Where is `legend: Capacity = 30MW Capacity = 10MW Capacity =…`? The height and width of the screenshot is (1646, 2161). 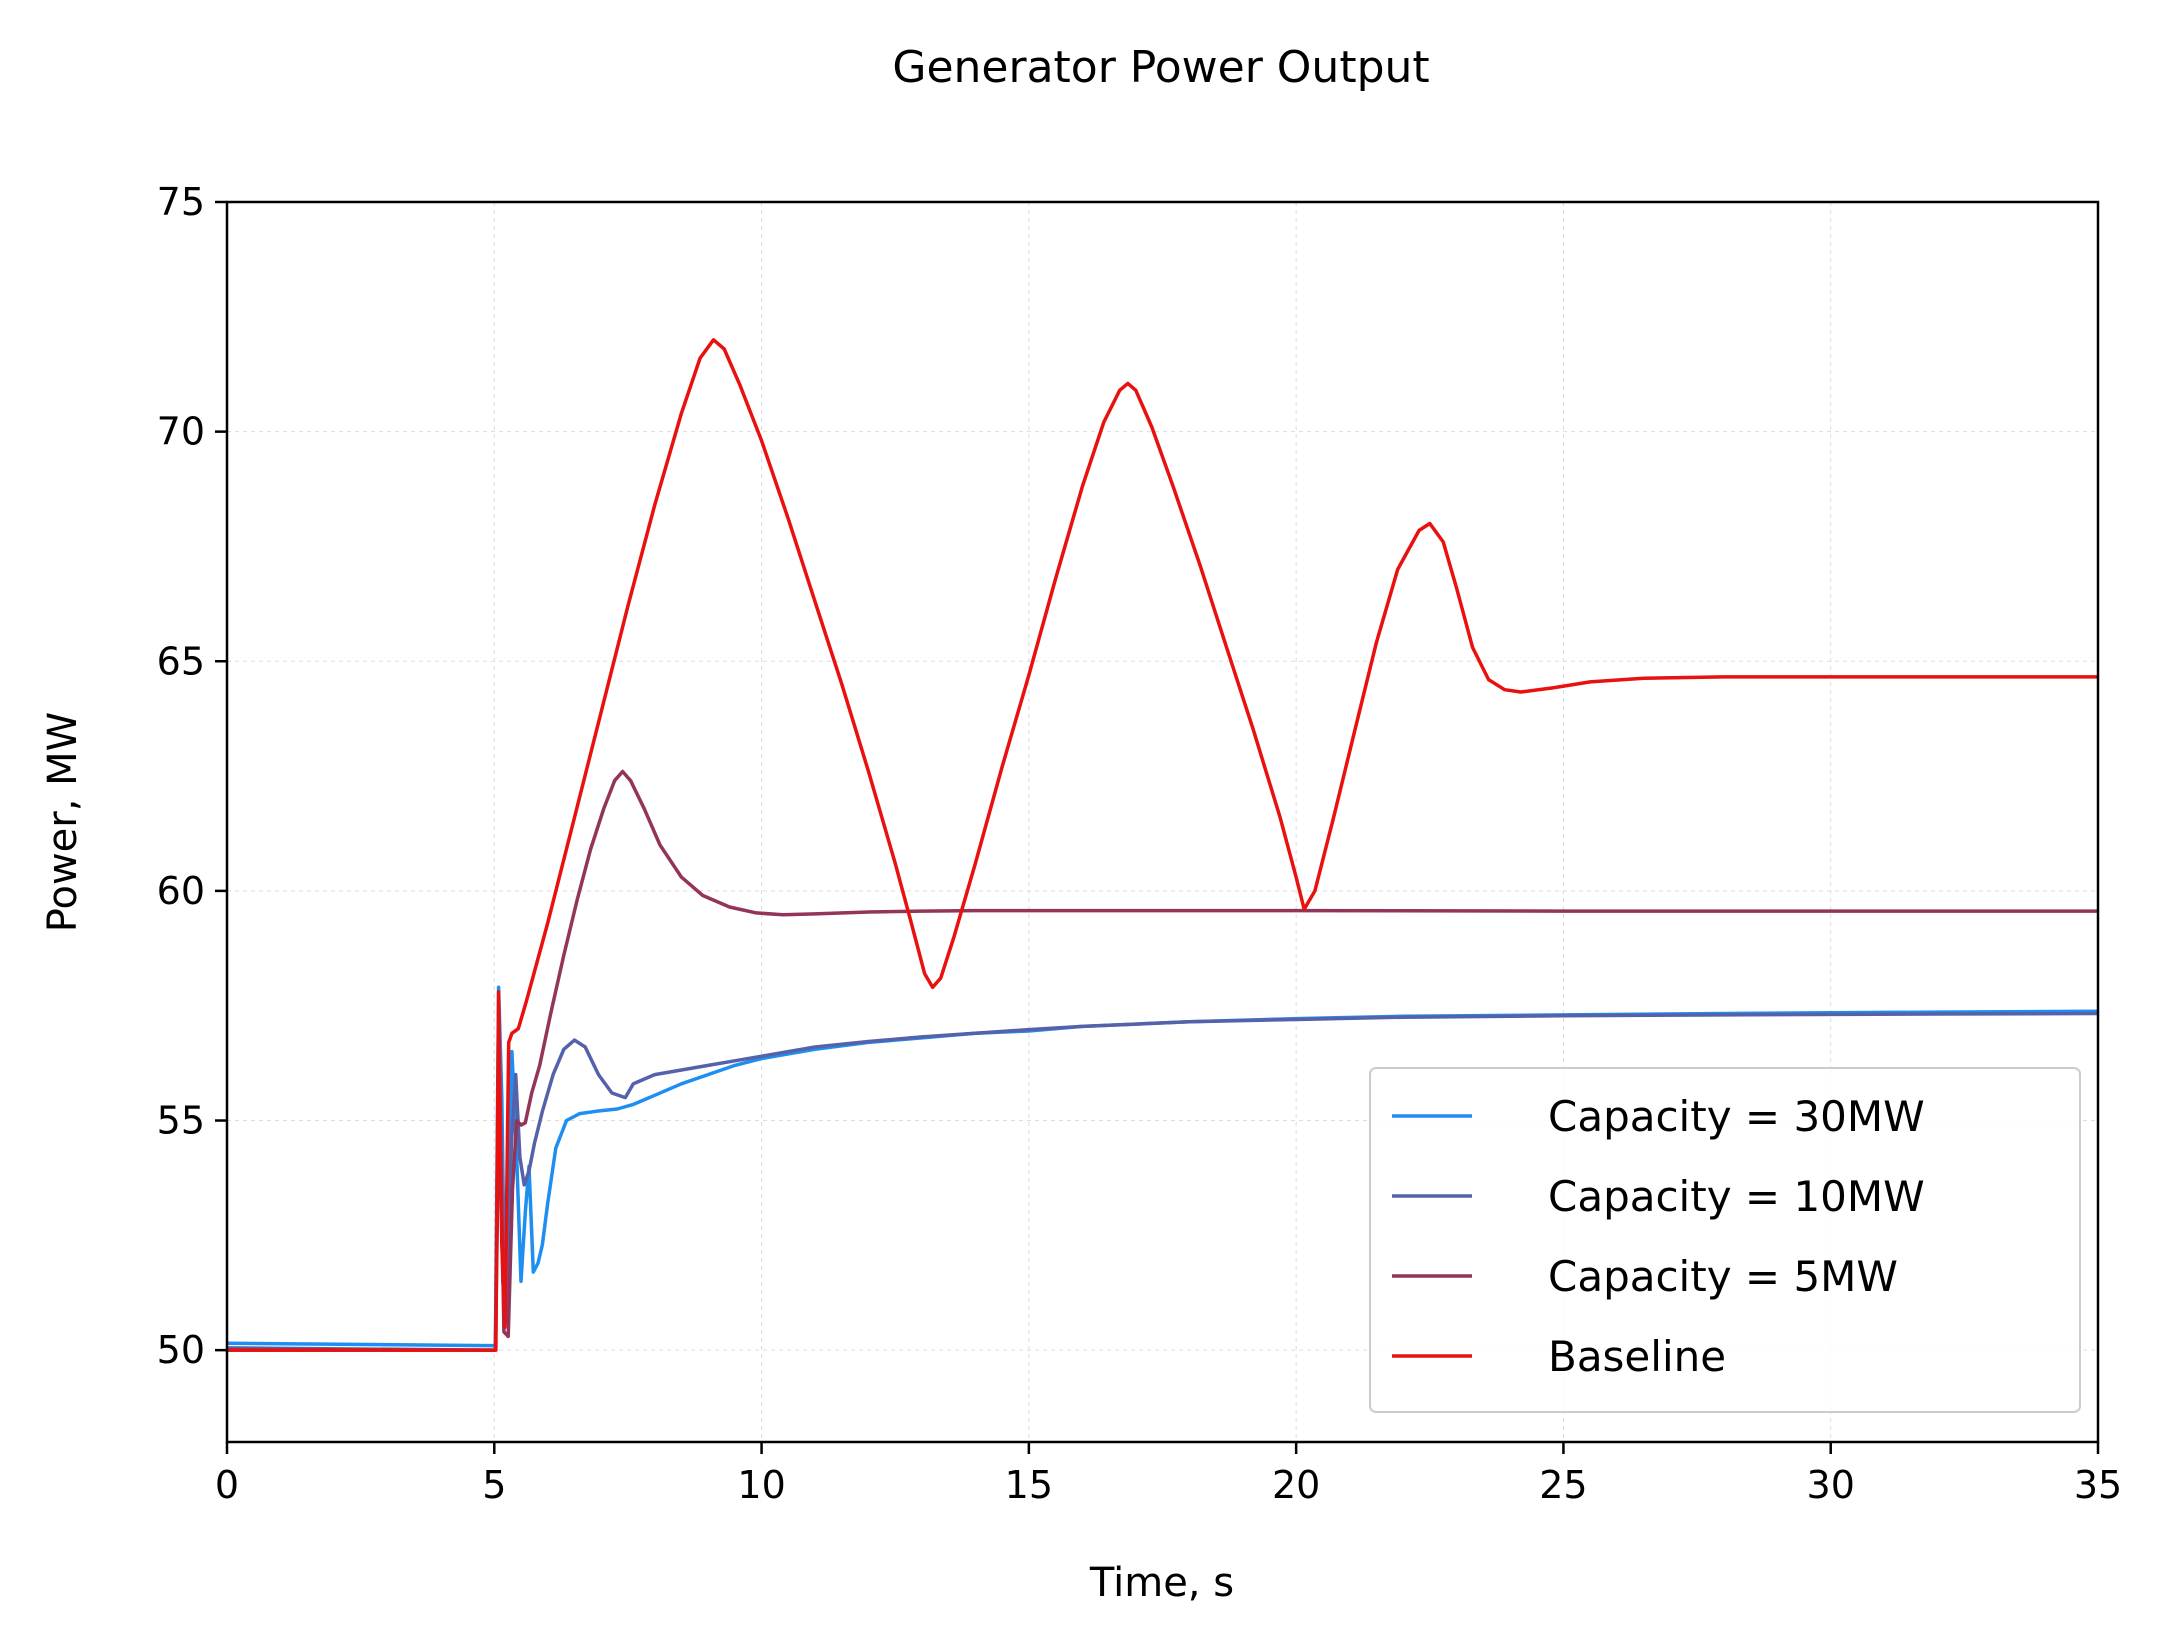
legend: Capacity = 30MW Capacity = 10MW Capacity =… is located at coordinates (1725, 1240).